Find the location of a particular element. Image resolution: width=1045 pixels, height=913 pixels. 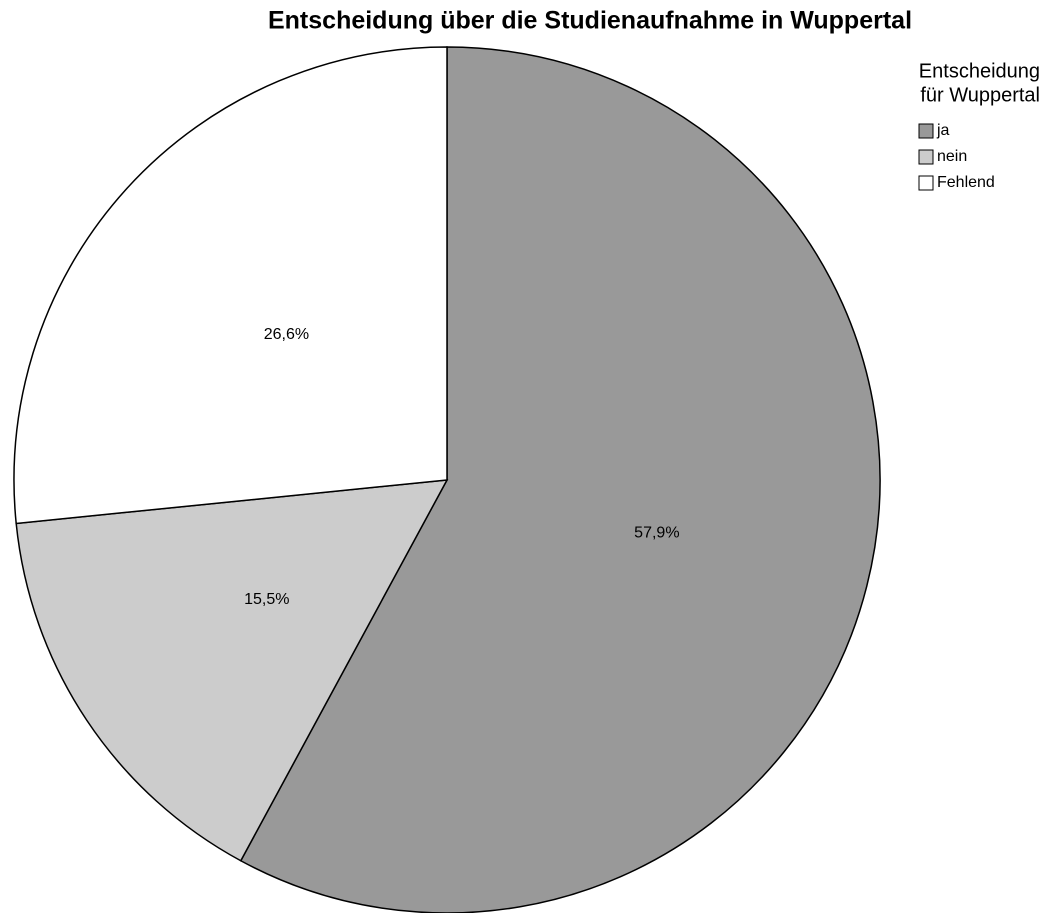

legend-label: nein is located at coordinates (952, 156).